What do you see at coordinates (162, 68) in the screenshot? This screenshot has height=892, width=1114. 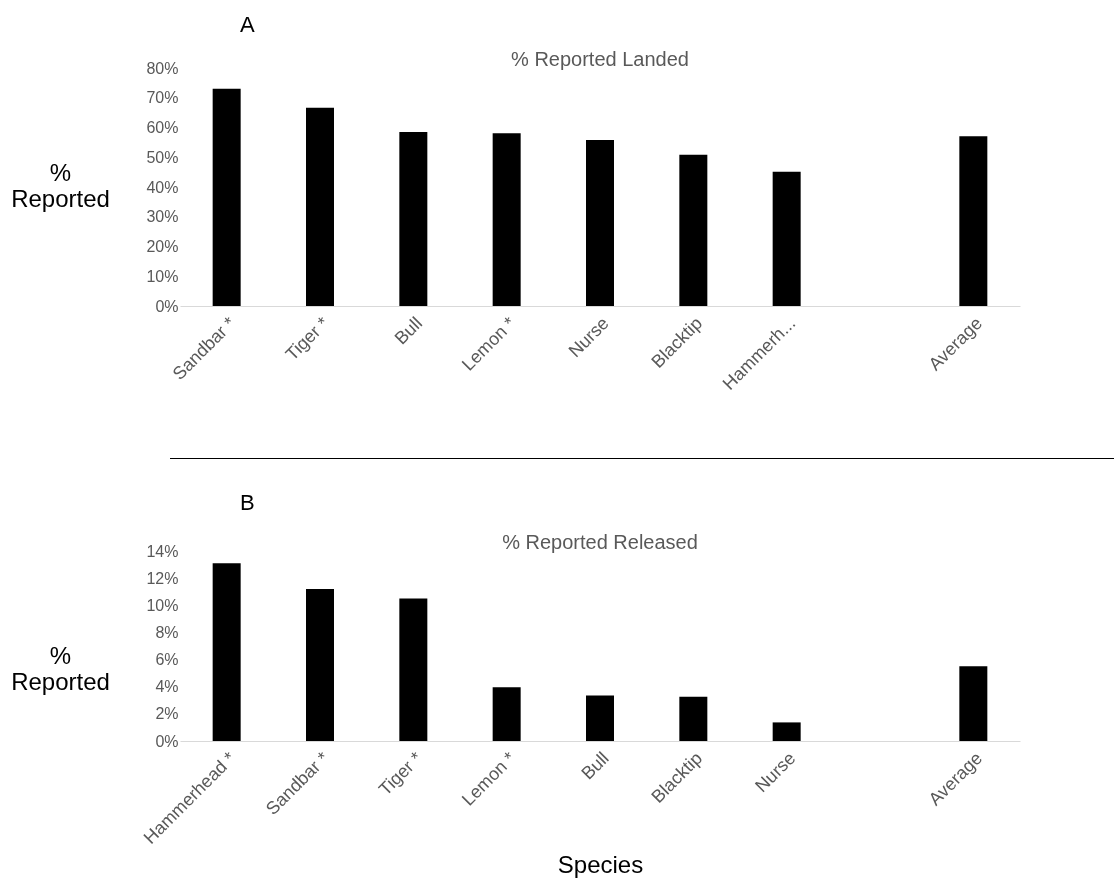 I see `y-tick-label: 80%` at bounding box center [162, 68].